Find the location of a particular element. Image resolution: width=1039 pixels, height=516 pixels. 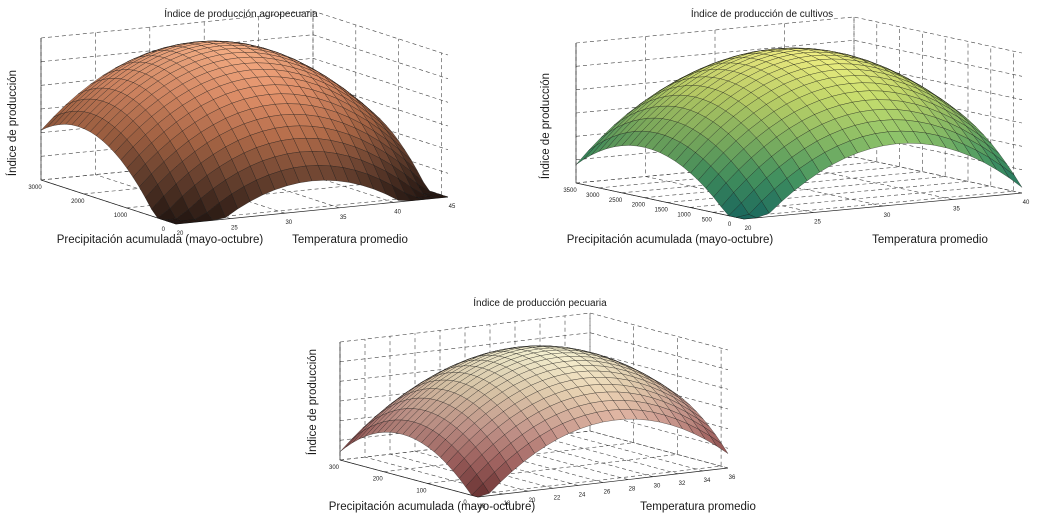

x-tick-label: 300 is located at coordinates (334, 468).